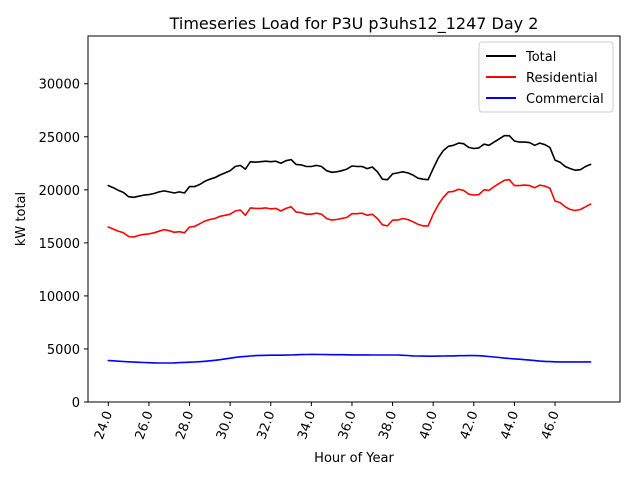 The height and width of the screenshot is (480, 640). I want to click on y-tick-label: 0, so click(76, 403).